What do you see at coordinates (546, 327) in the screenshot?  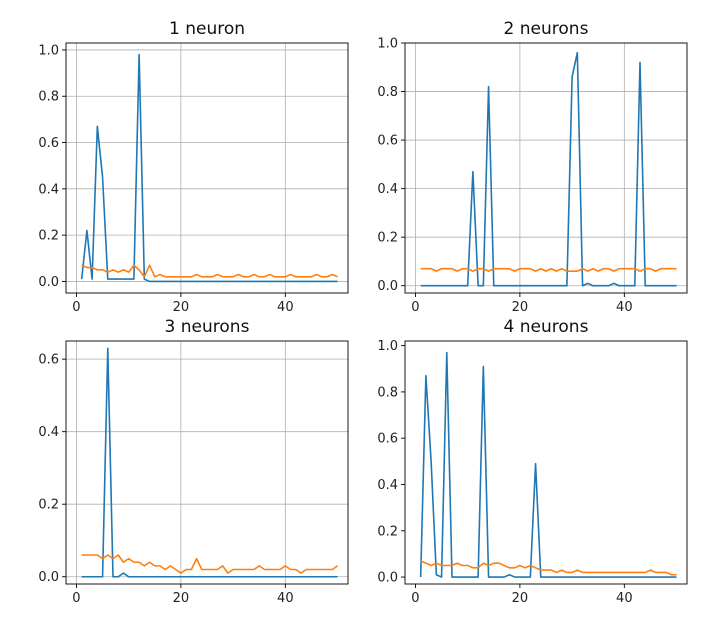 I see `subplot-title: 4 neurons` at bounding box center [546, 327].